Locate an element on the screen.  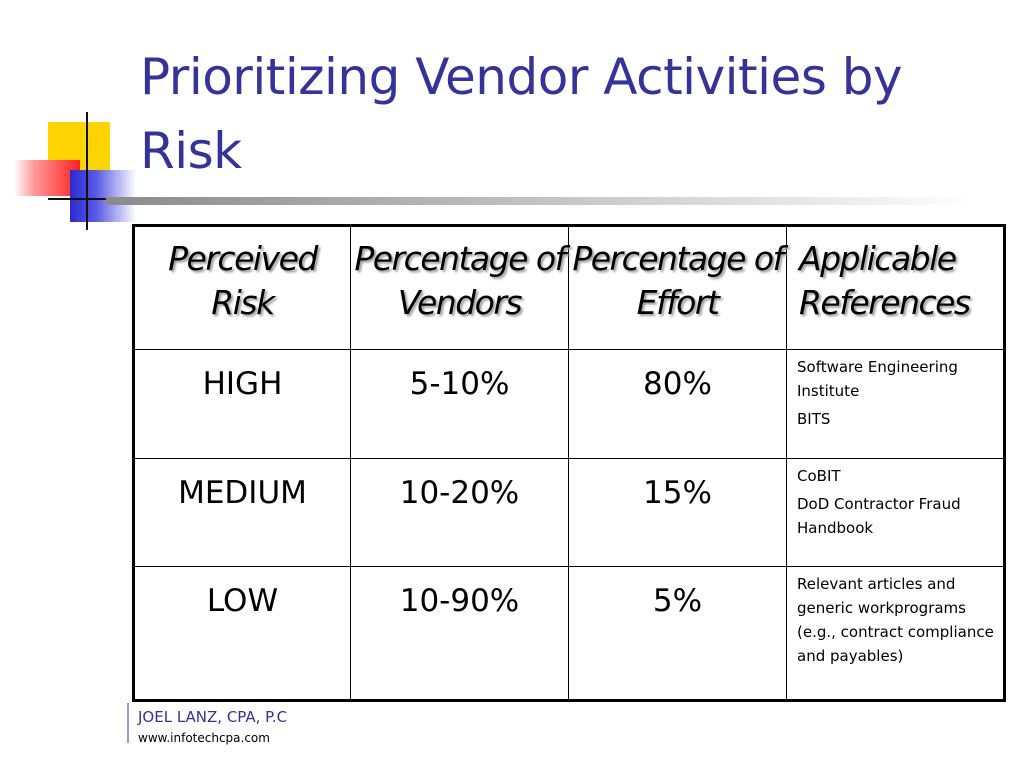
header-perceived-risk: Perceived Risk is located at coordinates (242, 287).